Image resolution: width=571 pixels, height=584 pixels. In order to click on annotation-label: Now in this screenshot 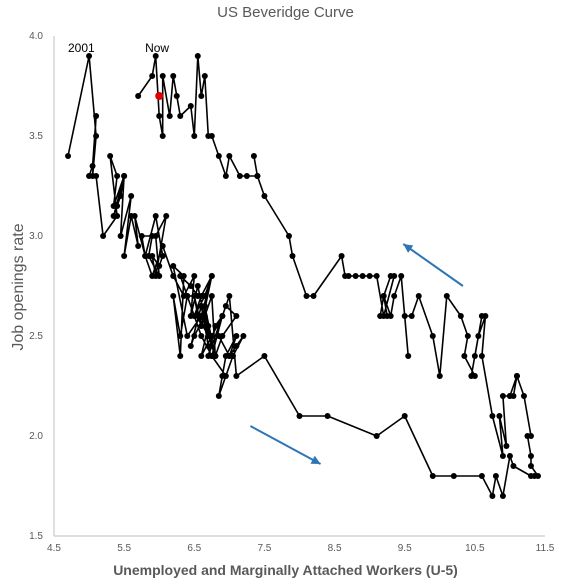, I will do `click(157, 48)`.